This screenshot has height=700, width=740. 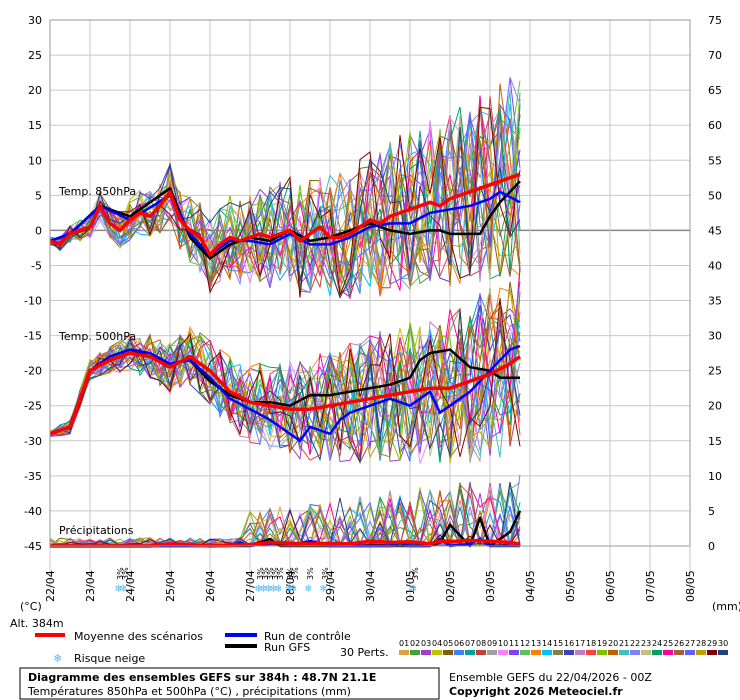 I want to click on pert-number: 22, so click(x=635, y=643).